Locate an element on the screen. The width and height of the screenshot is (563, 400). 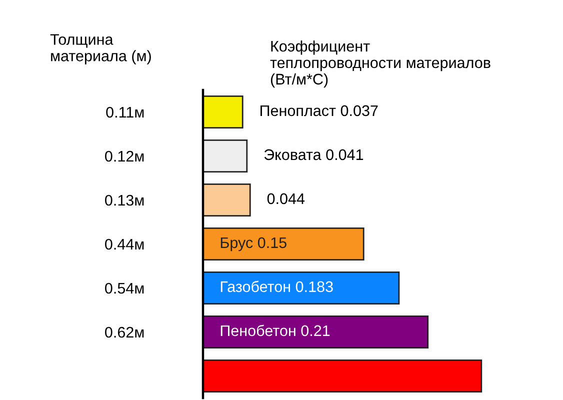
data-label: Газобетон 0.183 is located at coordinates (276, 286).